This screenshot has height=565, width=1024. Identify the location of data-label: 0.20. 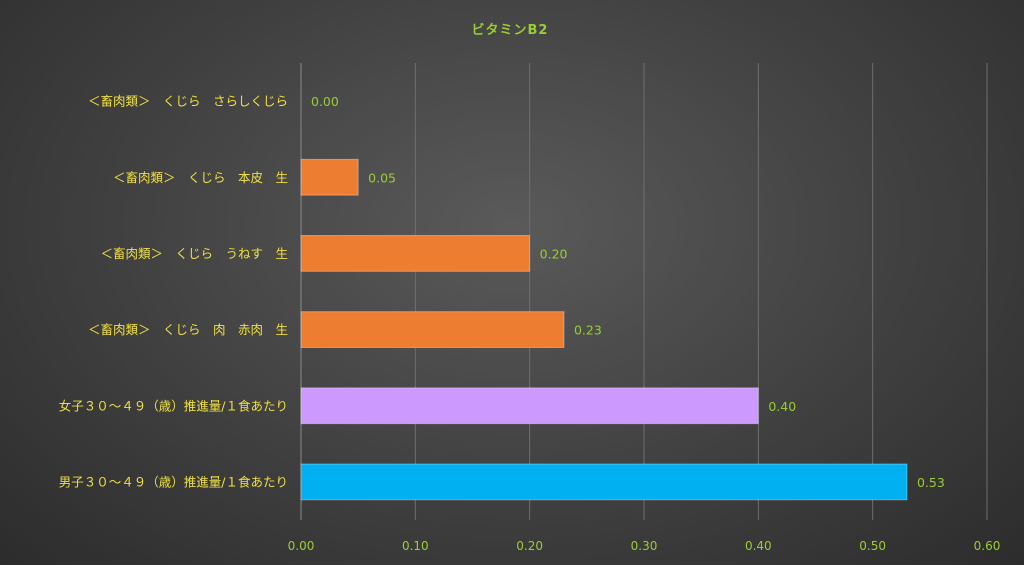
(554, 253).